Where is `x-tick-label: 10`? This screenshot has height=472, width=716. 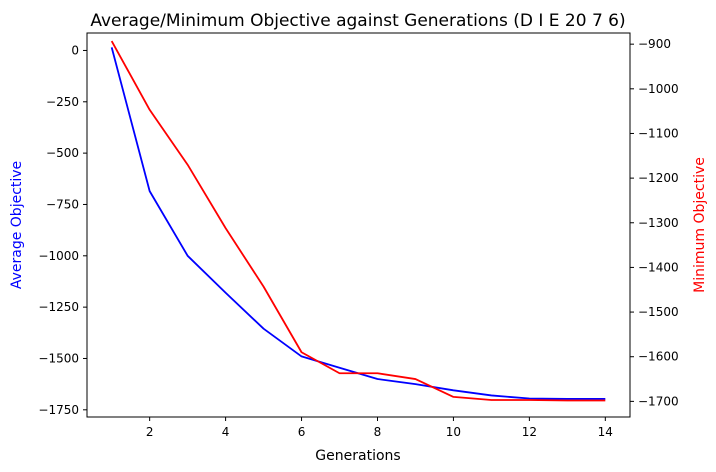 x-tick-label: 10 is located at coordinates (453, 432).